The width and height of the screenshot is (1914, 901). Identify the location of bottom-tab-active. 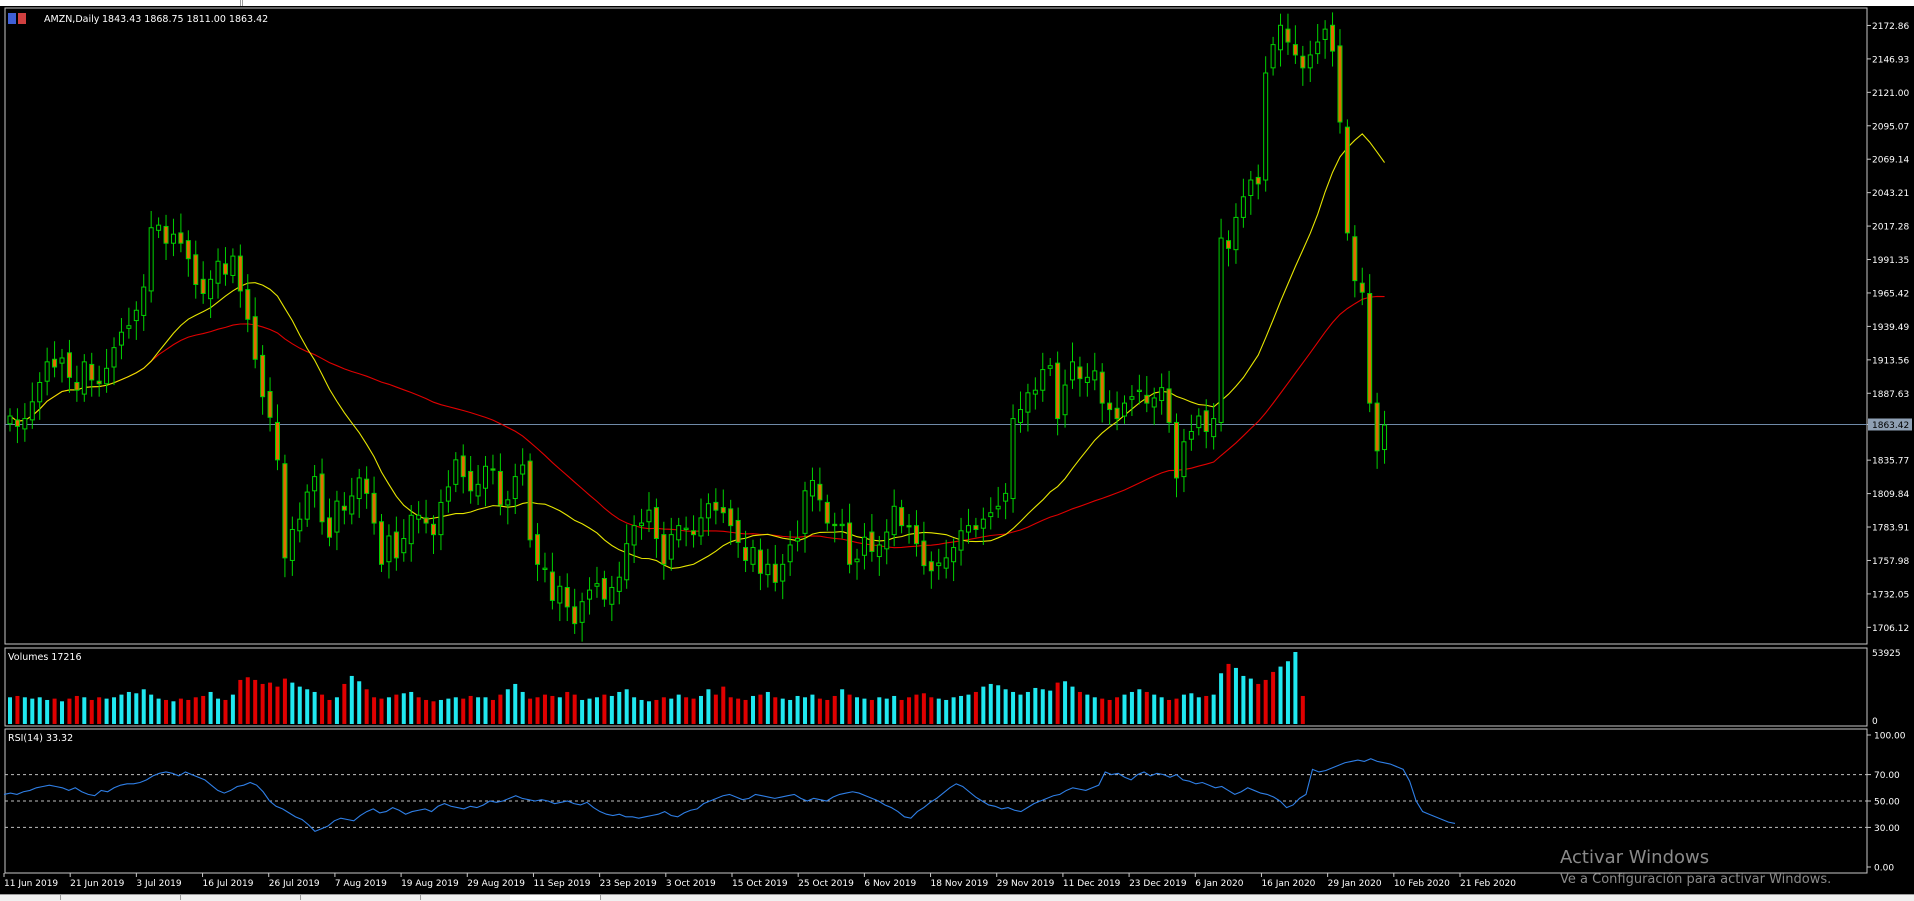
(555, 897).